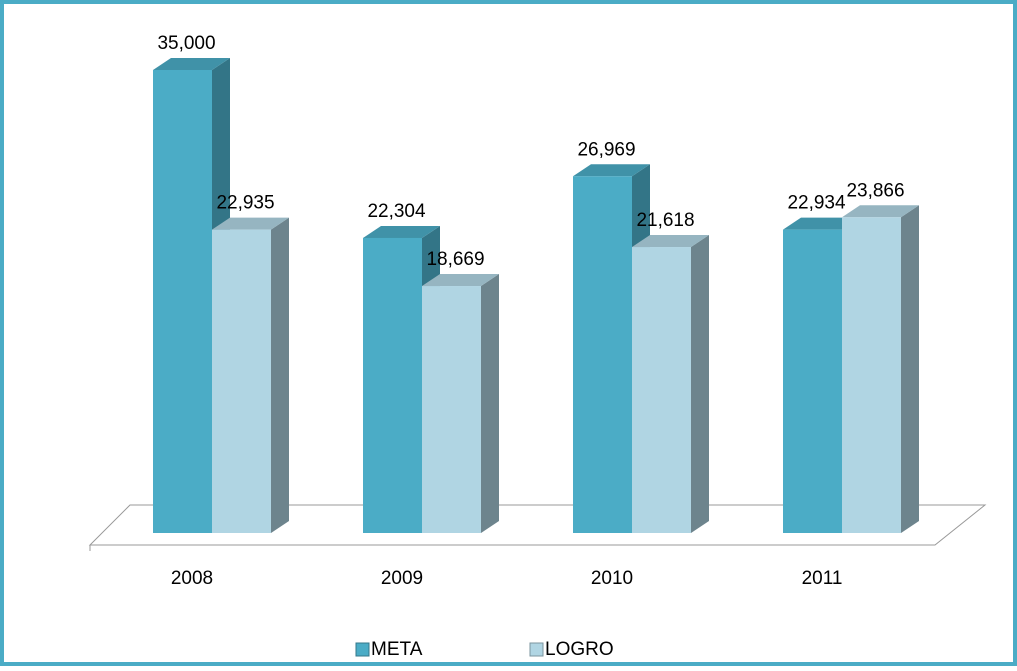 The image size is (1017, 671). Describe the element at coordinates (537, 525) in the screenshot. I see `floor` at that location.